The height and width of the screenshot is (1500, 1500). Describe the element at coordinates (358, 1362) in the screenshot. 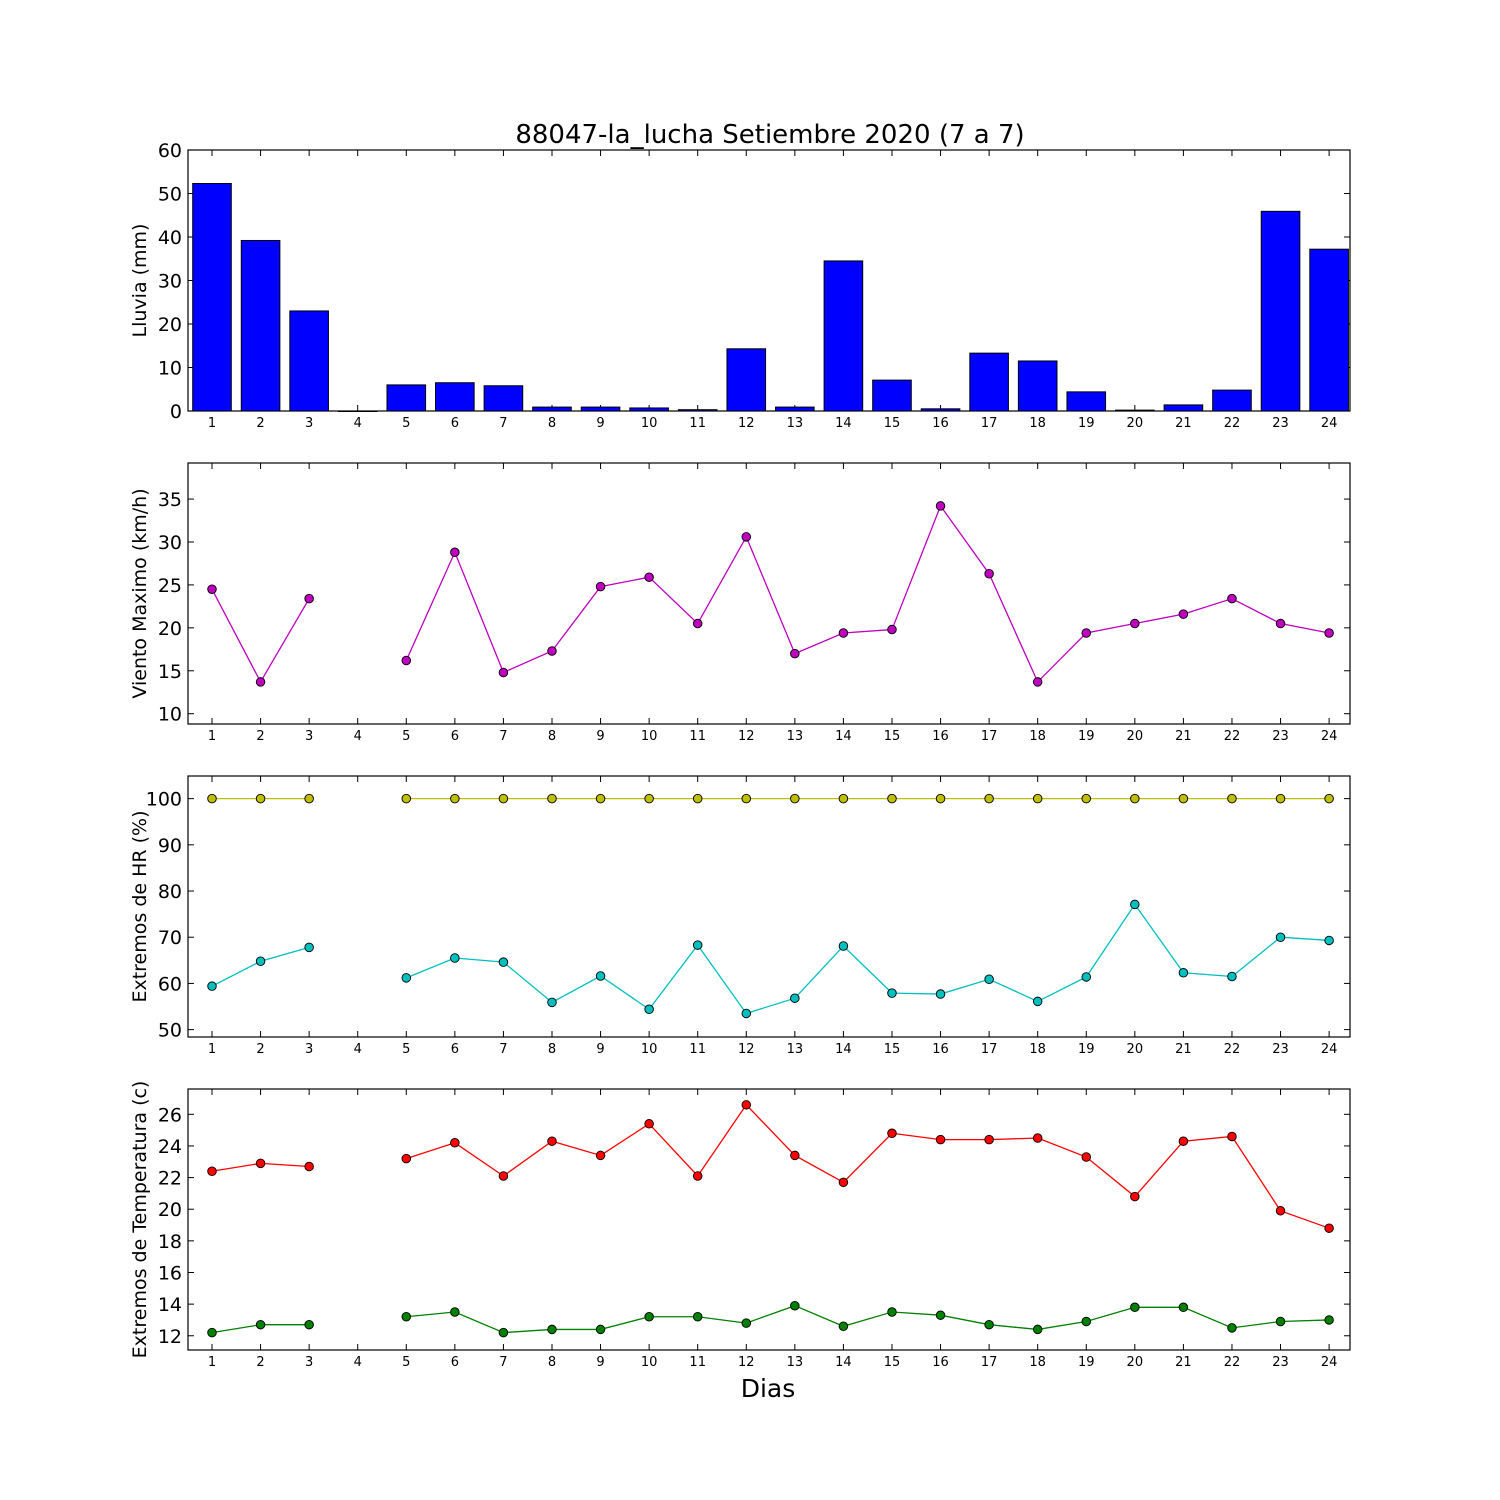

I see `x-tick-label: 4` at that location.